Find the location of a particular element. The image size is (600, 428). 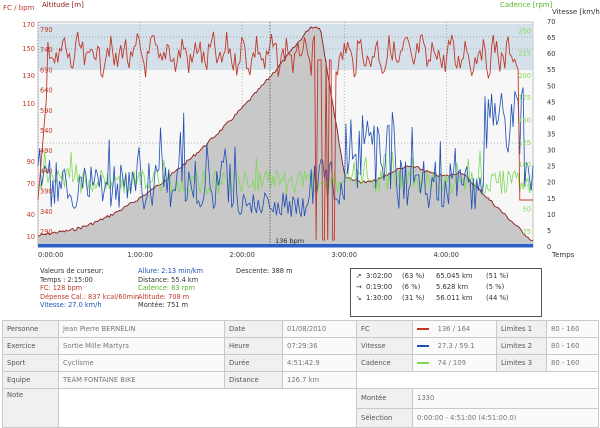

cadence-tick-label: 150 is located at coordinates (524, 121).